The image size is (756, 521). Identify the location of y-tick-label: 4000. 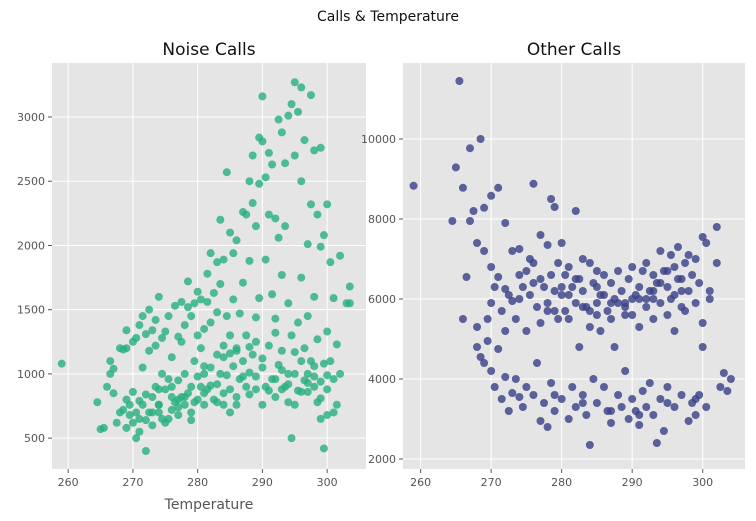
(382, 379).